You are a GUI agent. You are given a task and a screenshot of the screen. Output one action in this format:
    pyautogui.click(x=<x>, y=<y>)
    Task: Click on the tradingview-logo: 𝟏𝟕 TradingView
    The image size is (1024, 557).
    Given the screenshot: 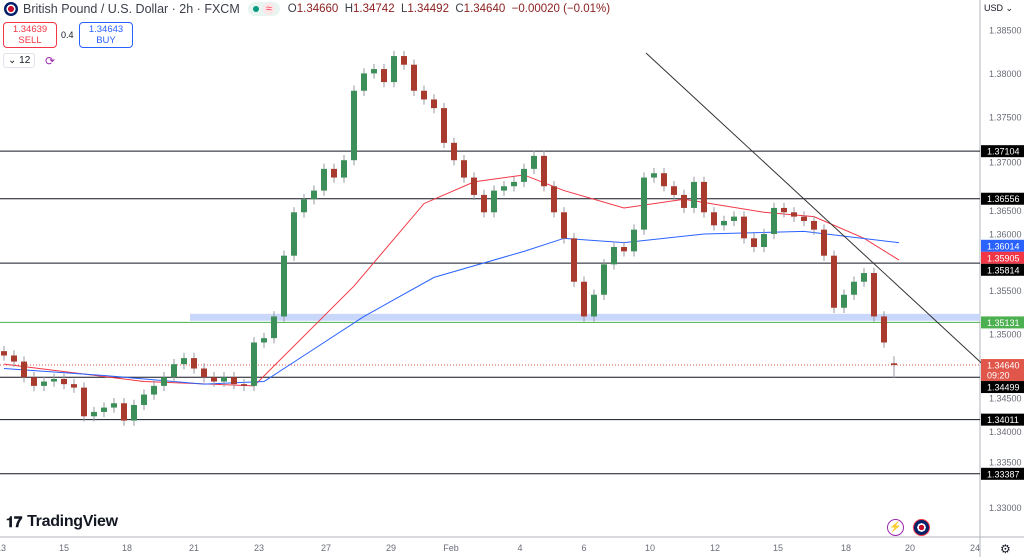 What is the action you would take?
    pyautogui.click(x=62, y=522)
    